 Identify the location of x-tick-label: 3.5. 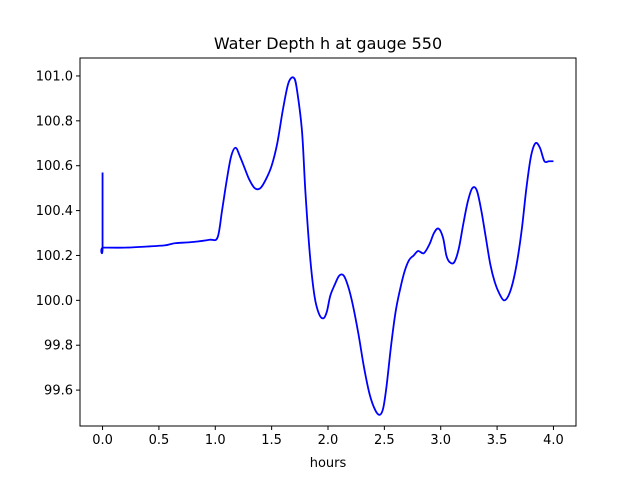
(497, 440).